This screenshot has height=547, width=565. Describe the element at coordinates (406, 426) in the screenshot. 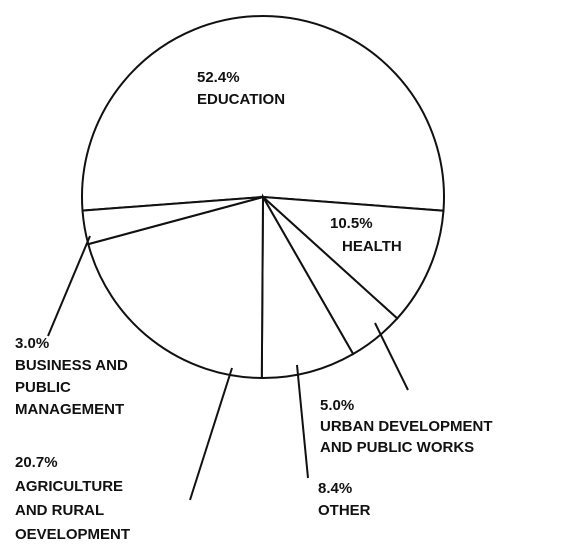

I see `slice-label: URBAN DEVELOPMENT` at that location.